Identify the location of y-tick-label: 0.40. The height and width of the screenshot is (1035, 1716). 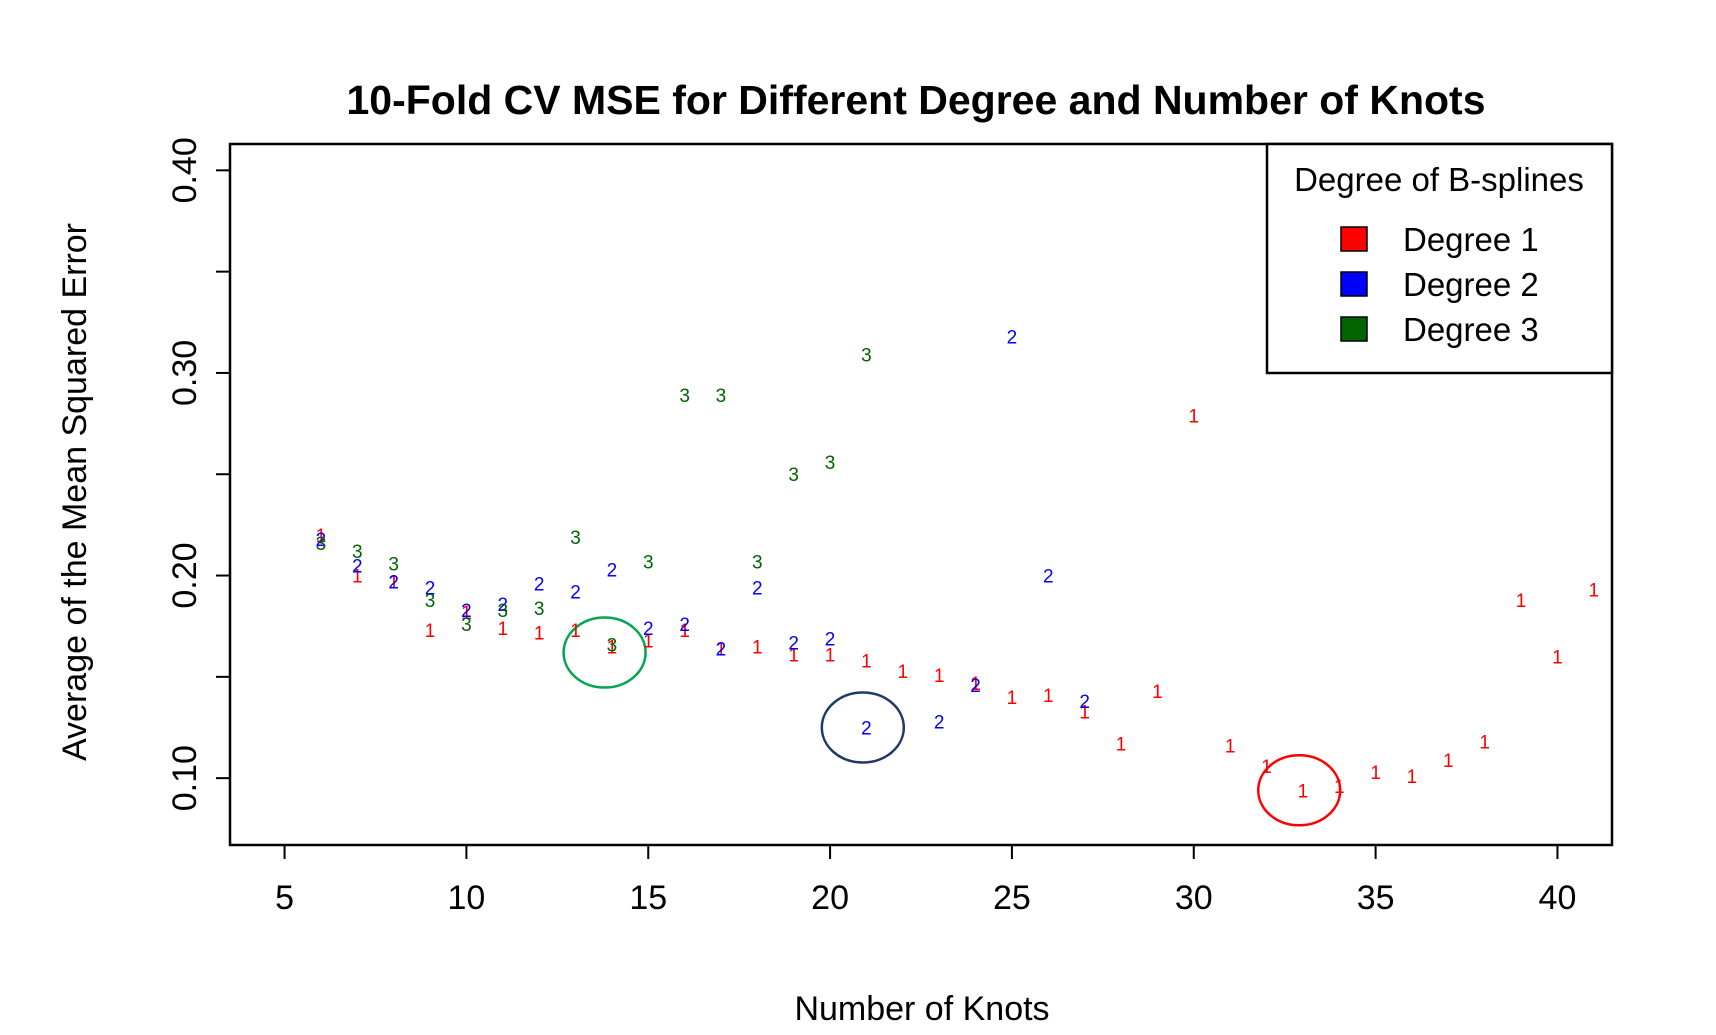
(185, 170).